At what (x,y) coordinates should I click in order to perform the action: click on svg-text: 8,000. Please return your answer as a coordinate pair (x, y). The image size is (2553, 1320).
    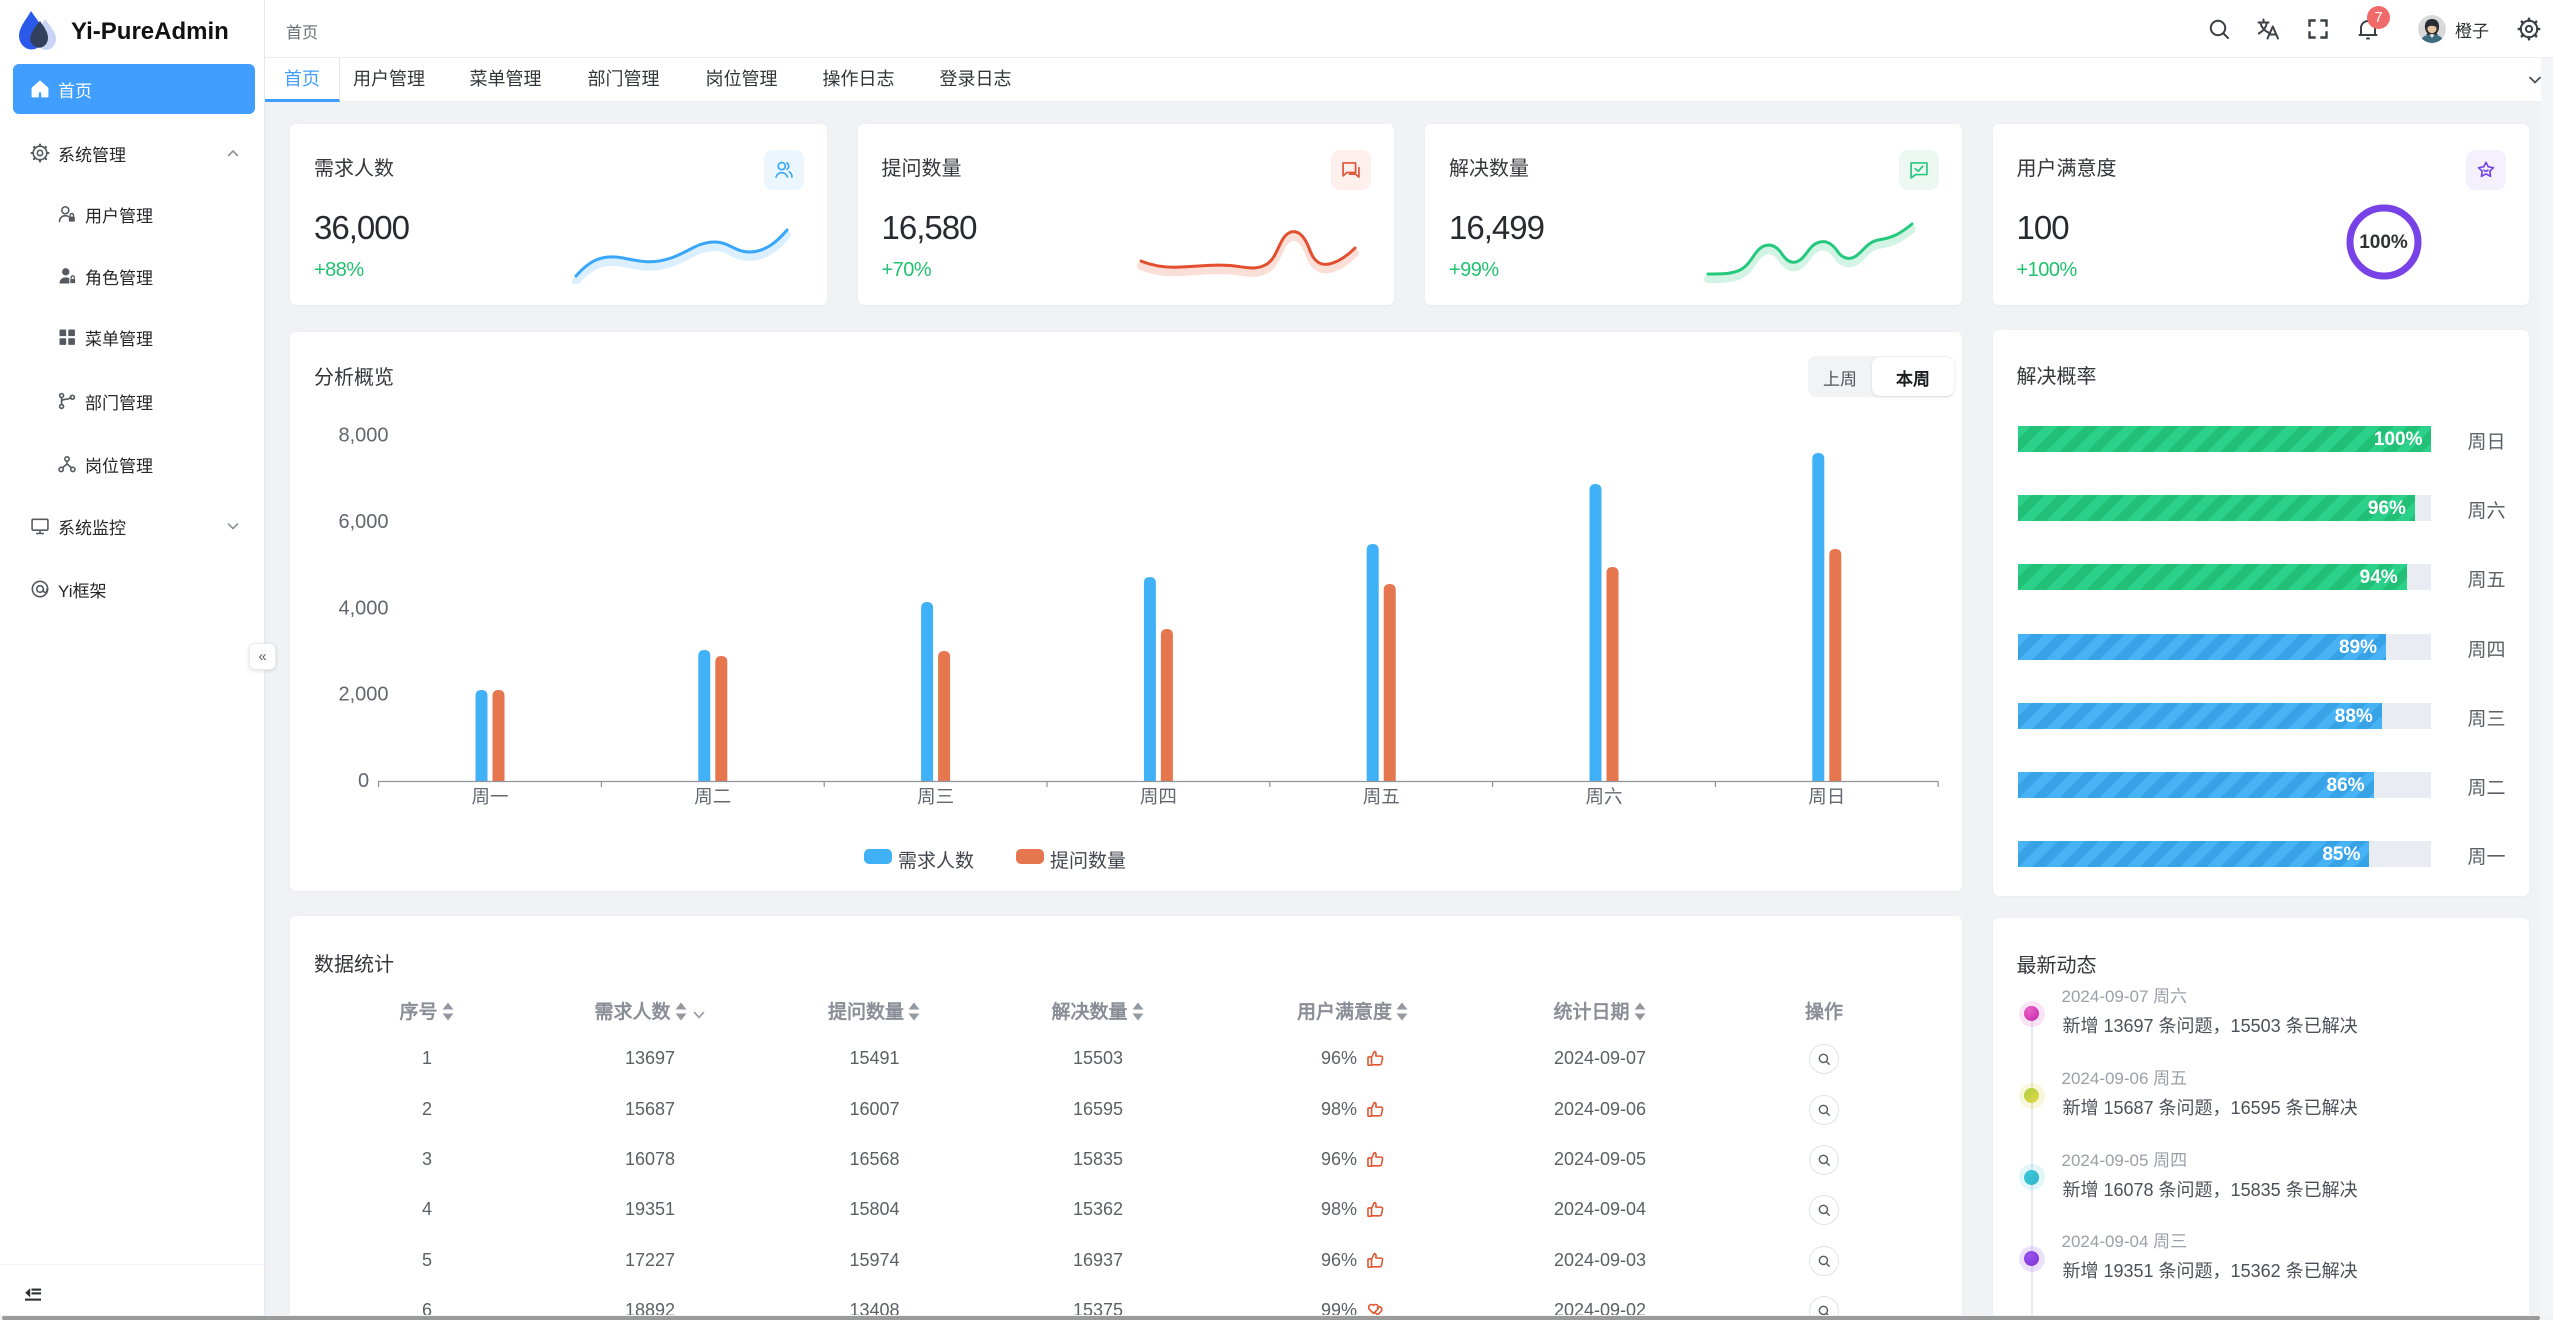
    Looking at the image, I should click on (363, 436).